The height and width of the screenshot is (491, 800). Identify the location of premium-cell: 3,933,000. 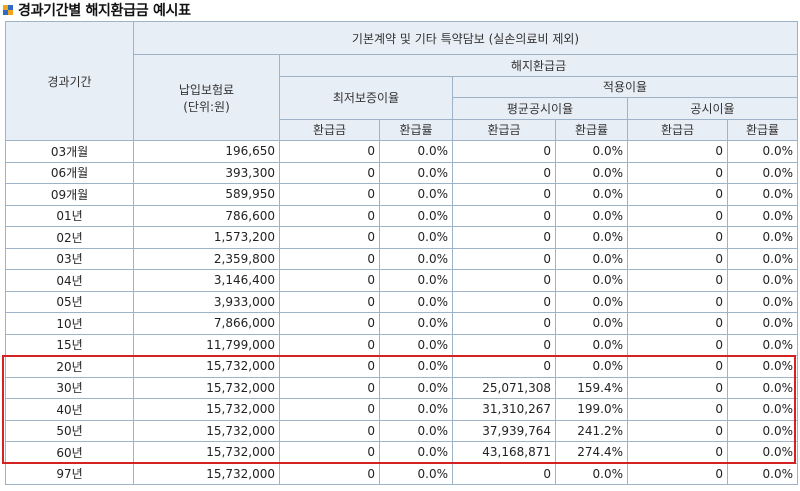
(206, 301).